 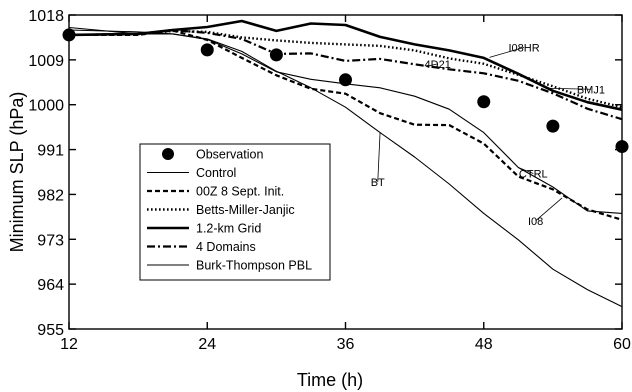 I want to click on annotation-bt: BT, so click(x=378, y=183).